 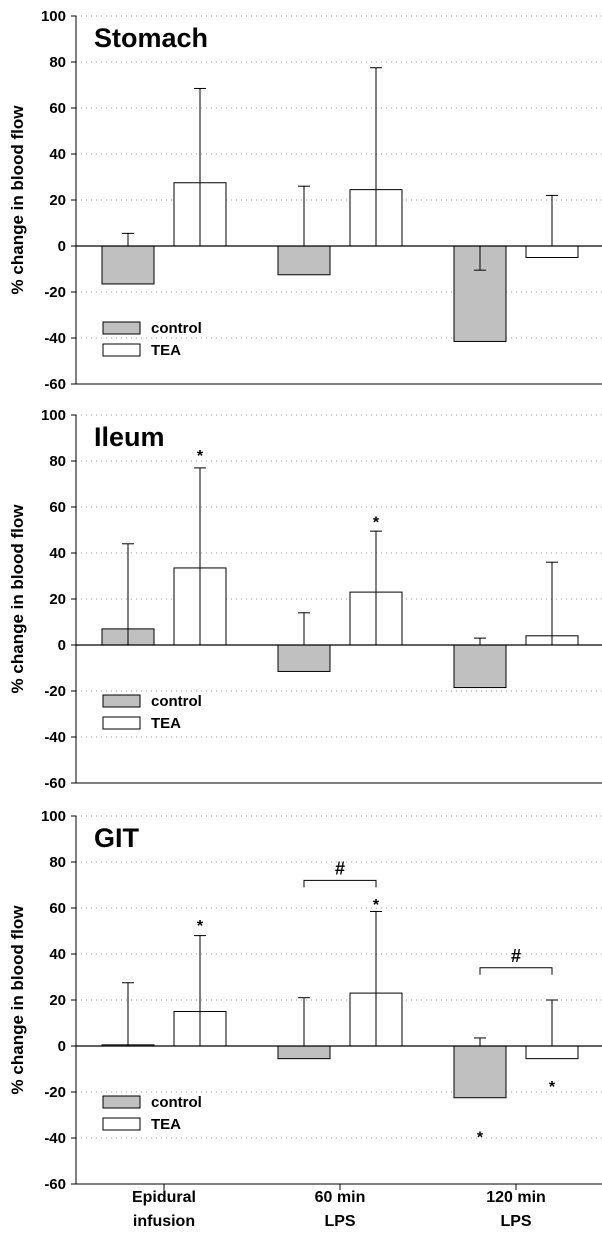 What do you see at coordinates (339, 1209) in the screenshot?
I see `x-axis-category-labels: Epidural infusion 60 min LPS 120 min LPS` at bounding box center [339, 1209].